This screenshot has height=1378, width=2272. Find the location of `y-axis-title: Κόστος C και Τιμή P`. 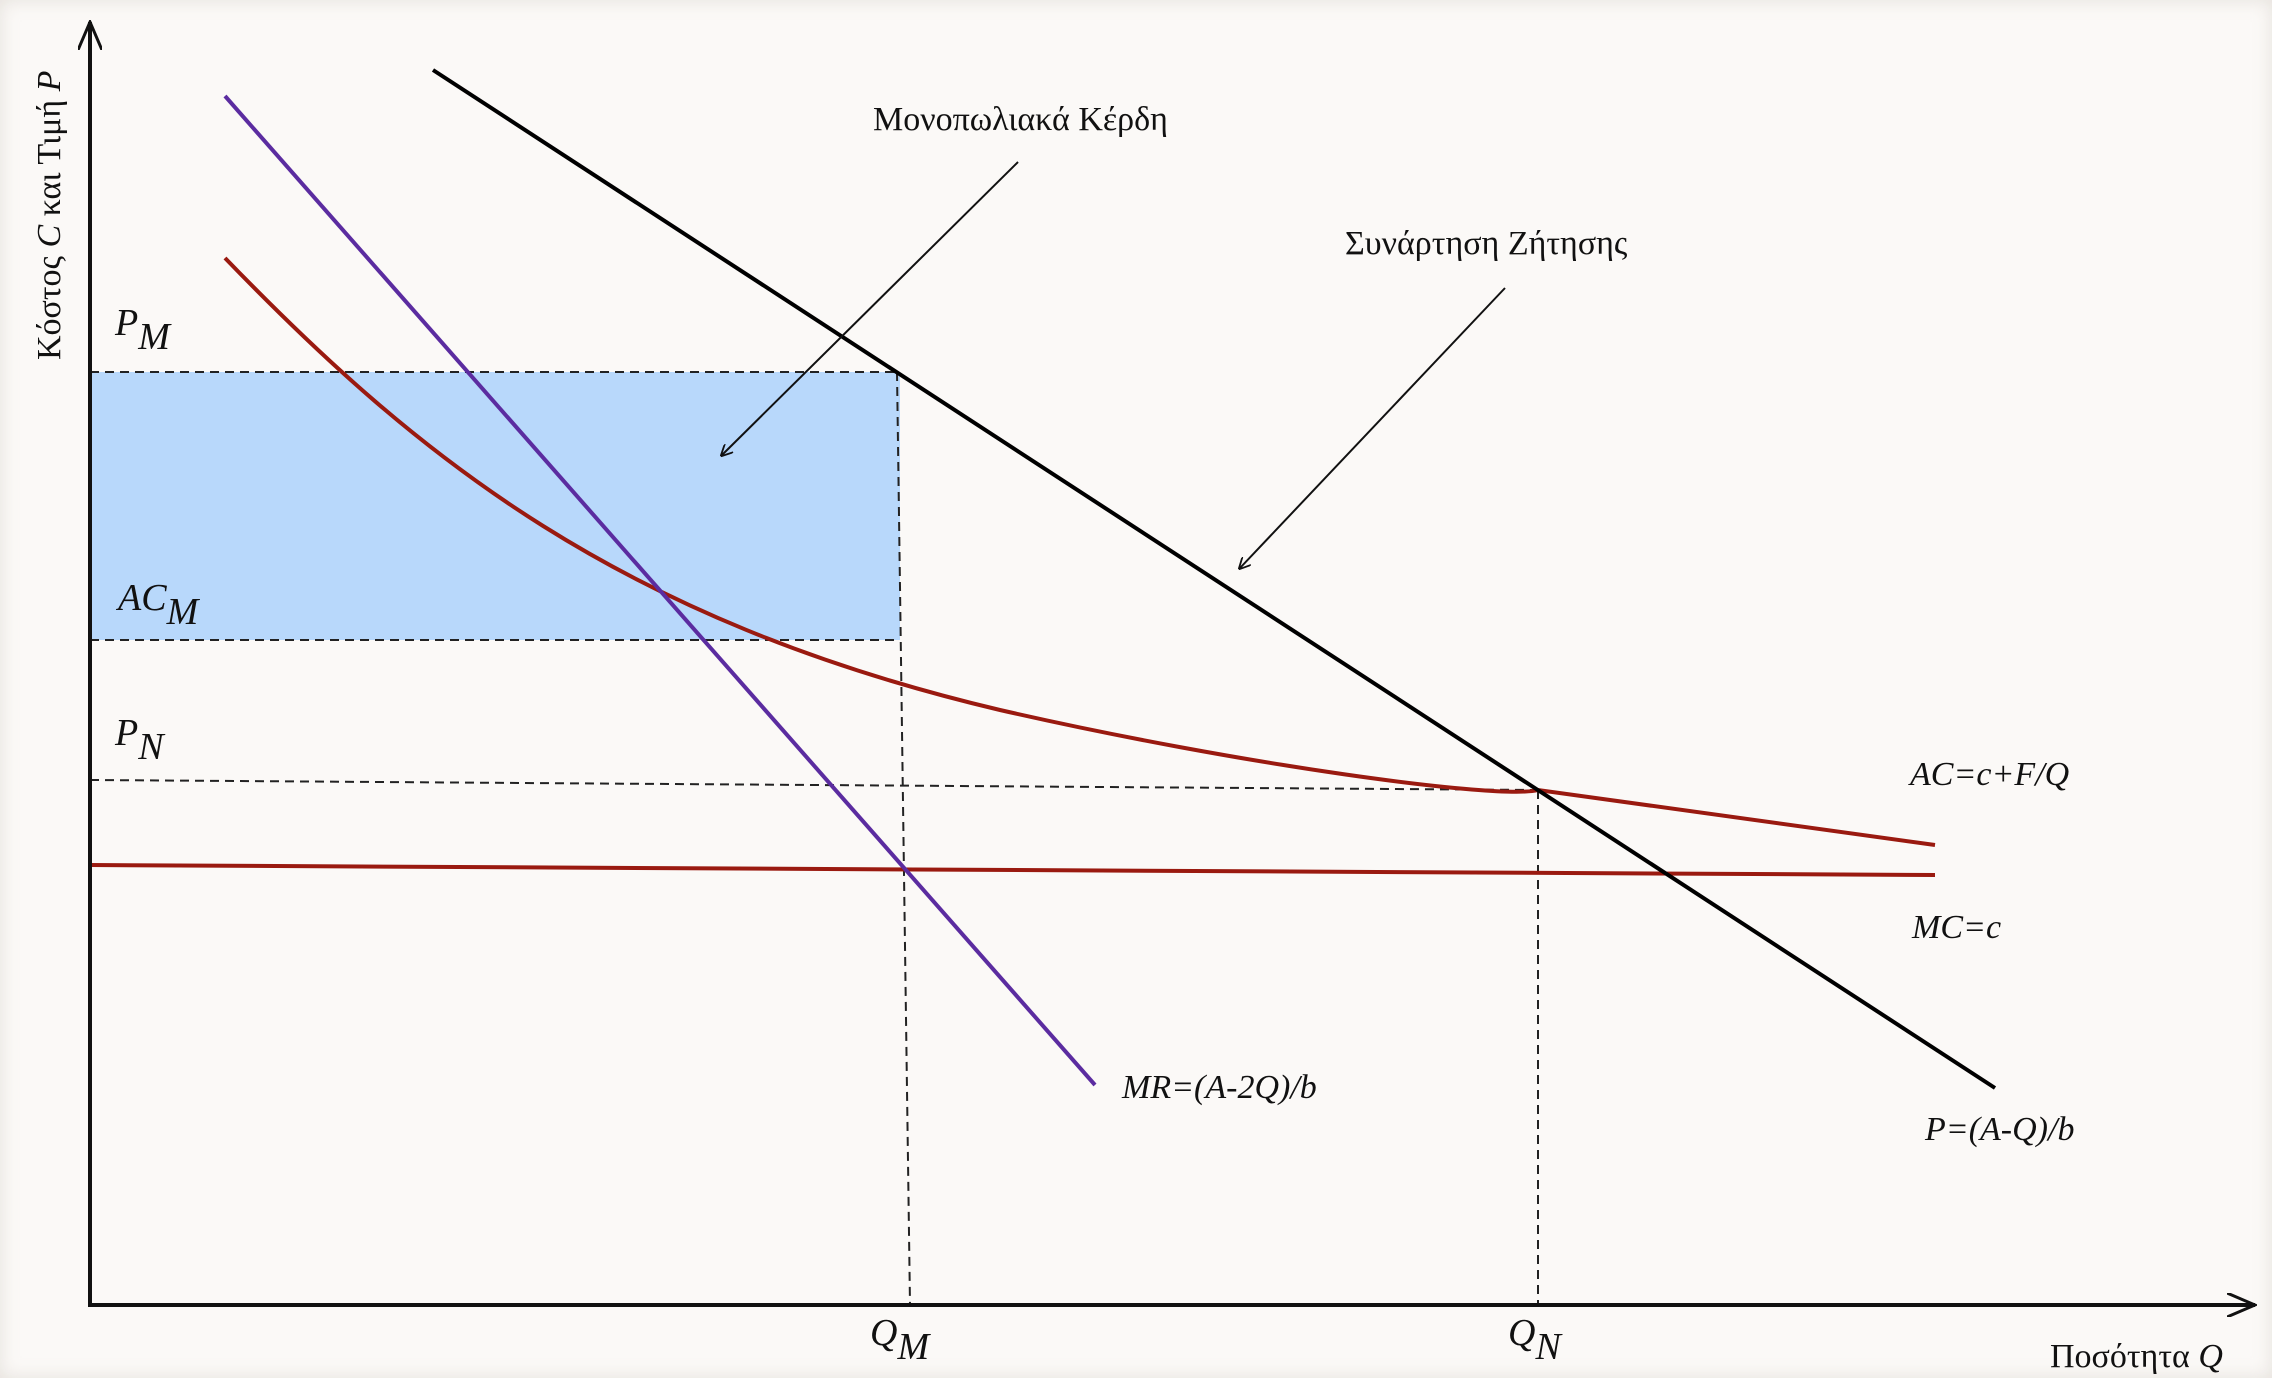

y-axis-title: Κόστος C και Τιμή P is located at coordinates (49, 215).